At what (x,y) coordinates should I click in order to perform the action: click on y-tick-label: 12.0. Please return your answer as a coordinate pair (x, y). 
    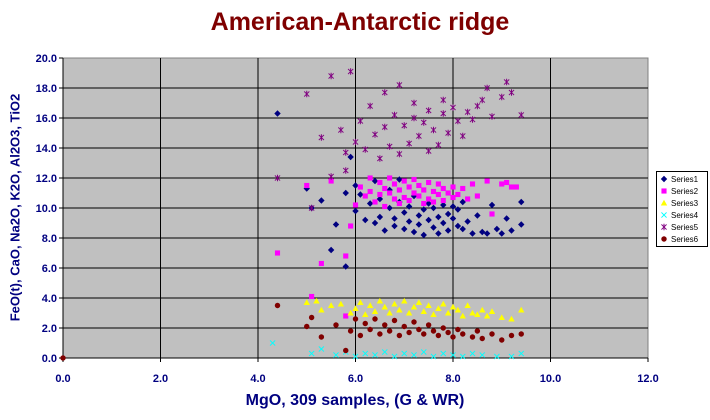
    Looking at the image, I should click on (46, 179).